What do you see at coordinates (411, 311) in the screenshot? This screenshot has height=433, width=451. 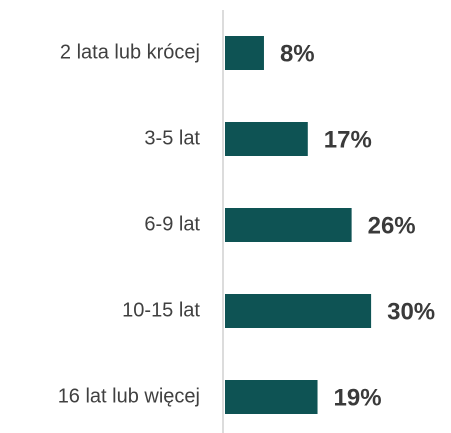 I see `value-label: 30%` at bounding box center [411, 311].